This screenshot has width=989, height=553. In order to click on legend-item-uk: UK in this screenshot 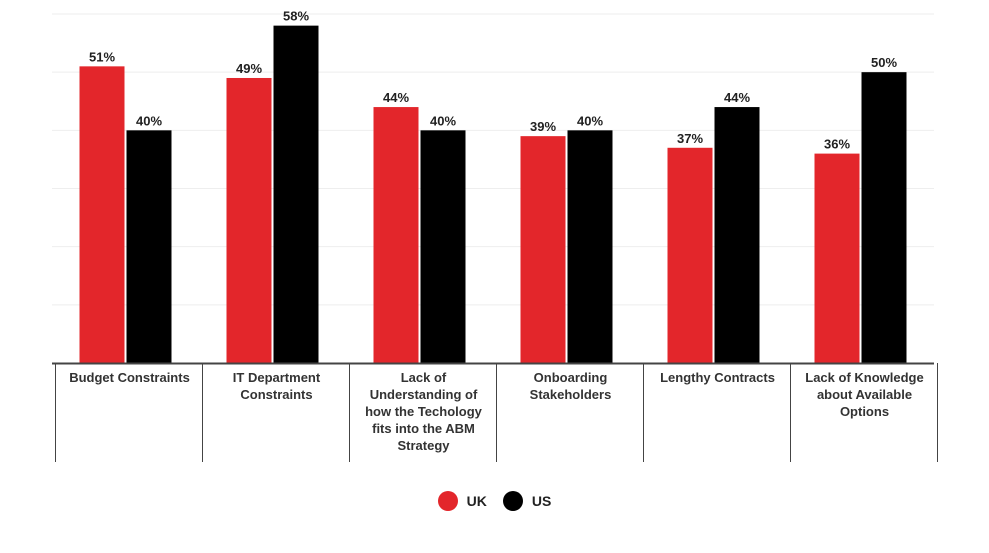, I will do `click(462, 501)`.